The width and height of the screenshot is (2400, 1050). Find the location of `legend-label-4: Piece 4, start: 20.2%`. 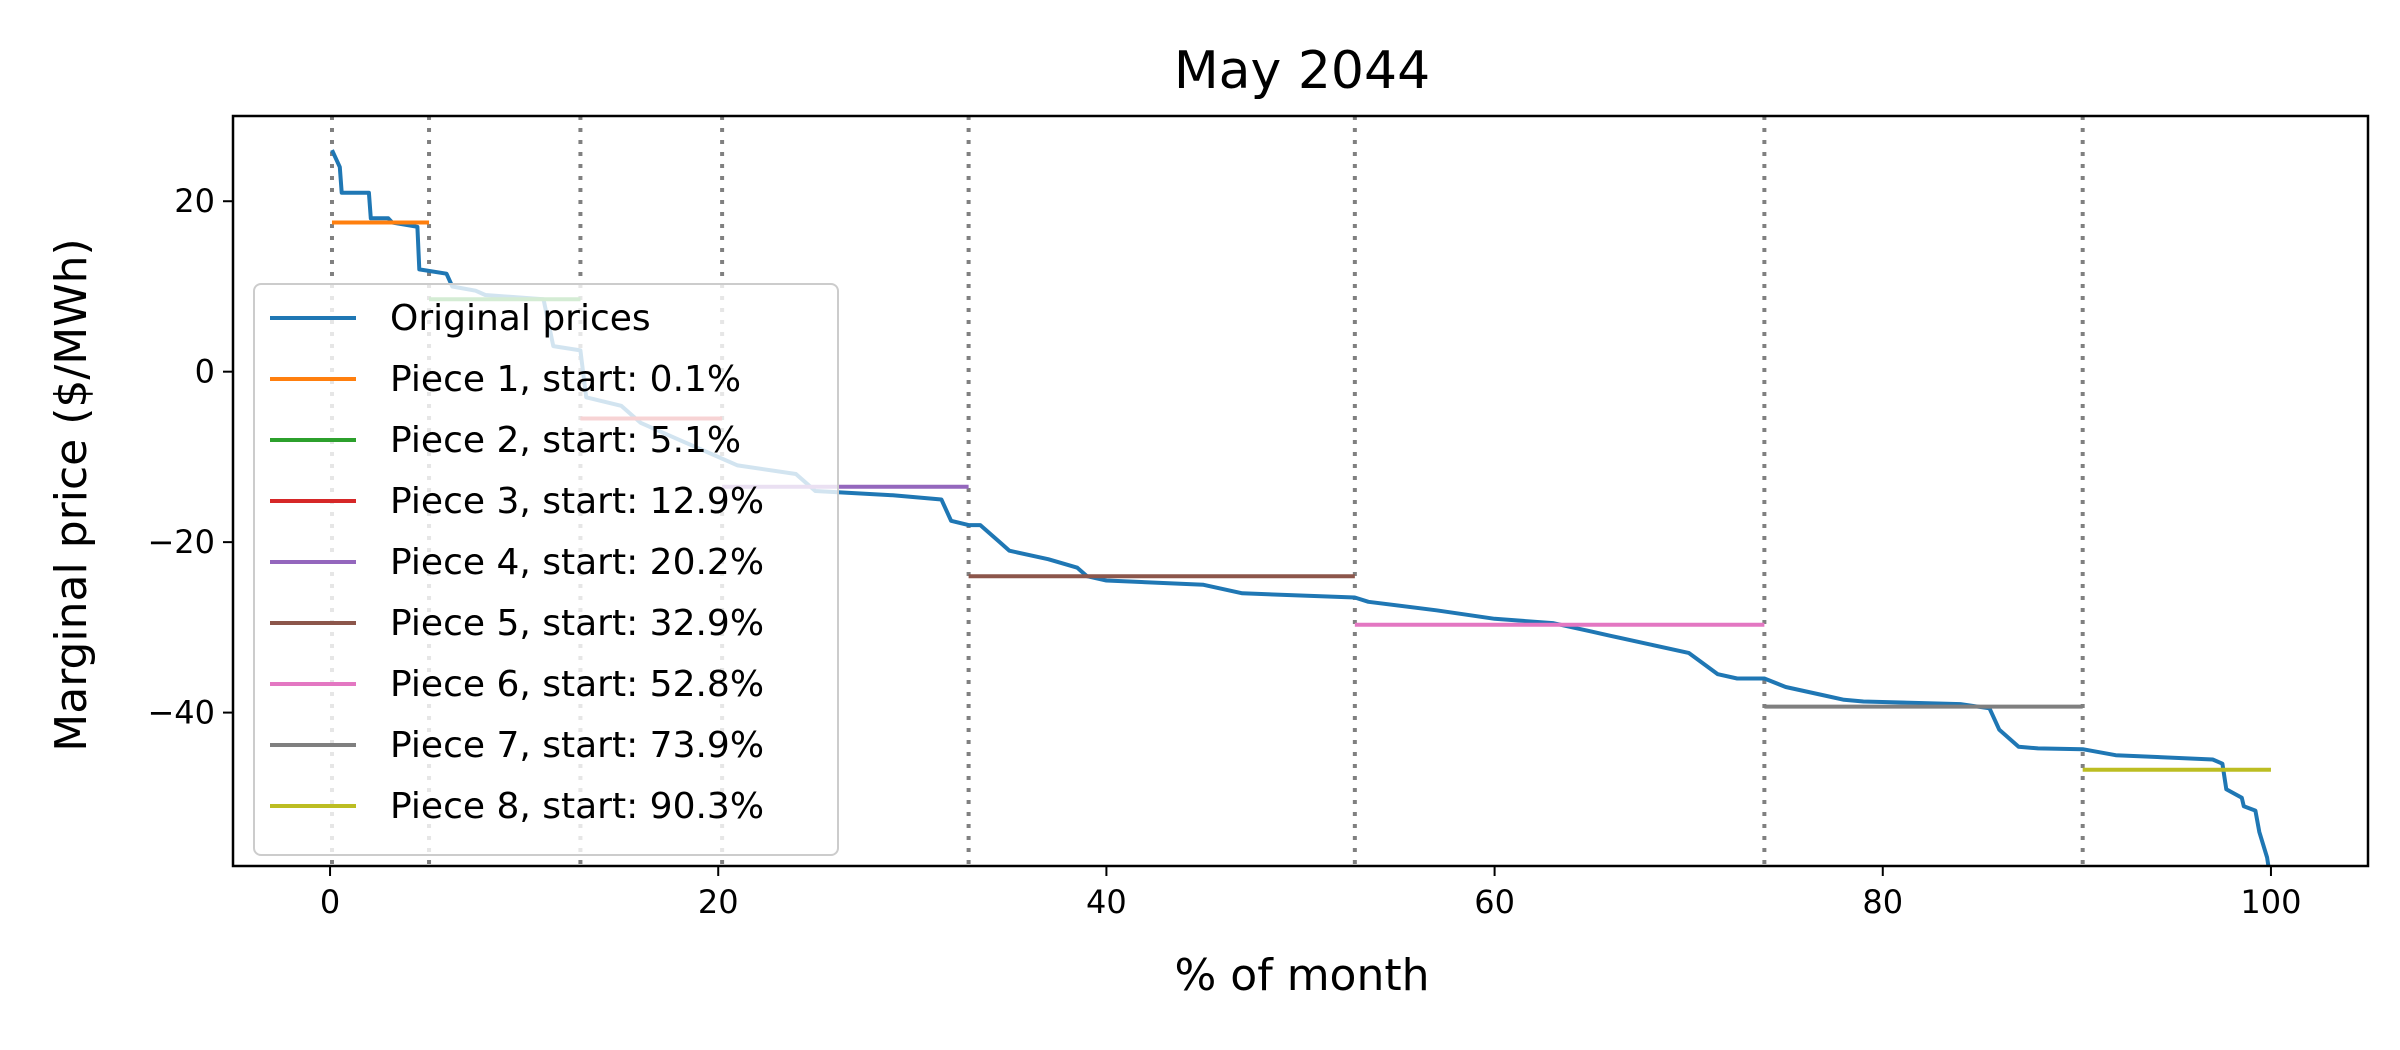

legend-label-4: Piece 4, start: 20.2% is located at coordinates (577, 562).